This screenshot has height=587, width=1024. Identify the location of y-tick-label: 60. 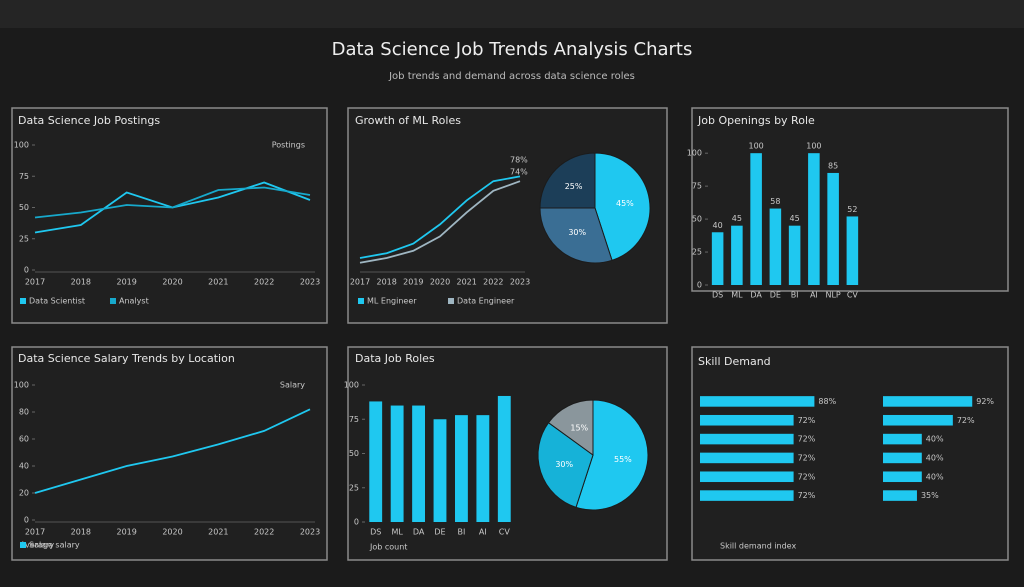
(24, 439).